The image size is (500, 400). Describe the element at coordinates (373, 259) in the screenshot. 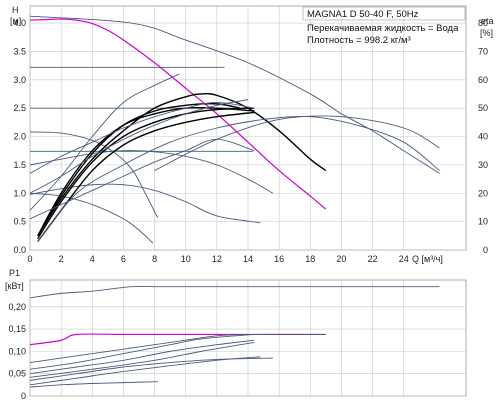

I see `x-tick-label: 22` at that location.